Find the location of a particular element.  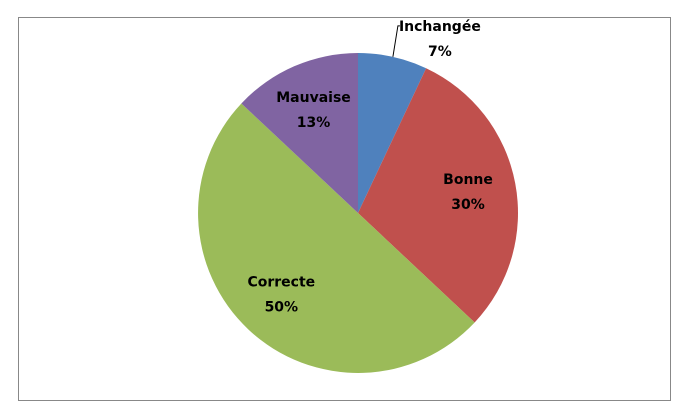

slice-label: Mauvaise is located at coordinates (313, 98).